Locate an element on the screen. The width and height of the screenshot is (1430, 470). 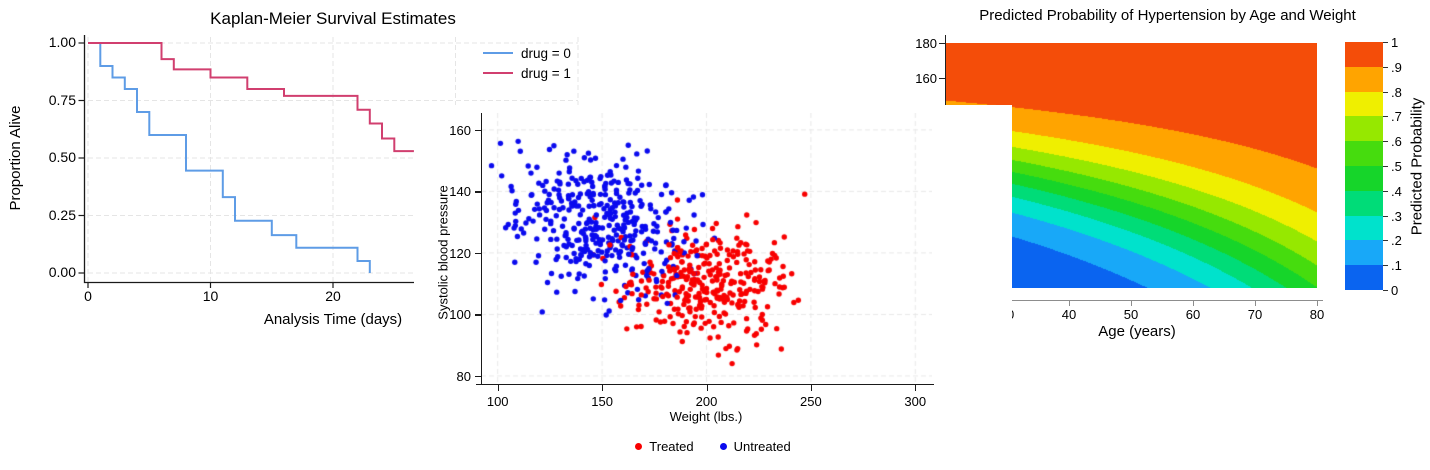
scatter-y-tick-label: 120 is located at coordinates (460, 253).